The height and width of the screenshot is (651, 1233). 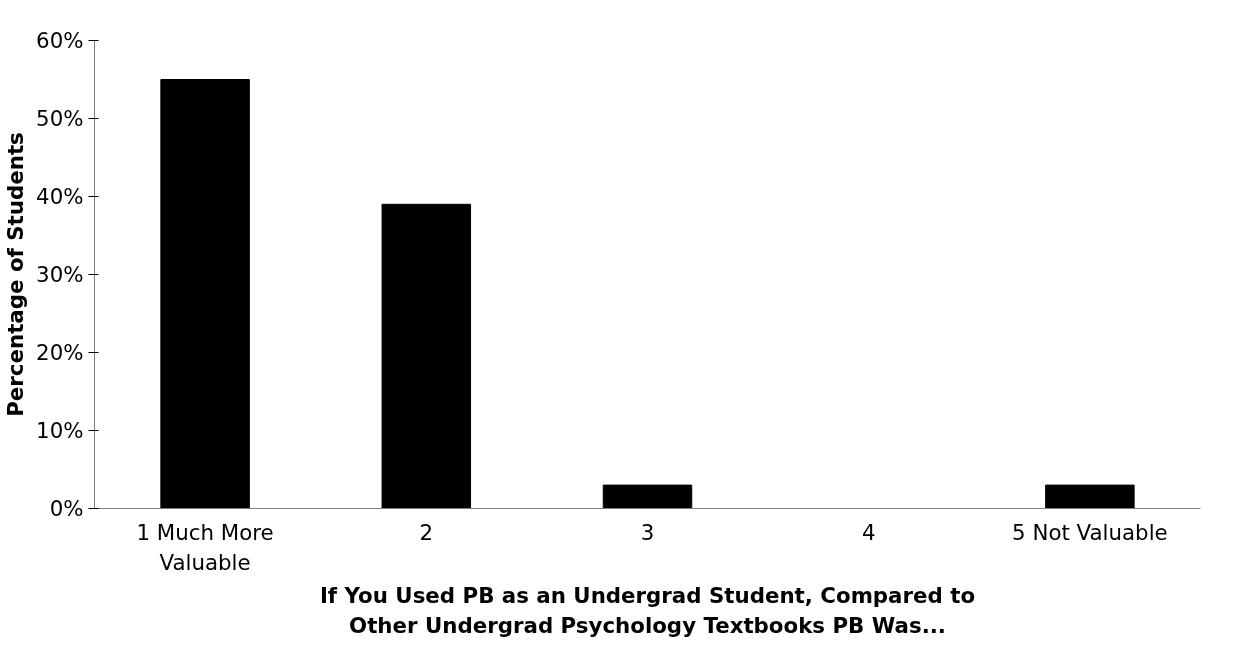 I want to click on y-tick-label: 20%, so click(x=60, y=352).